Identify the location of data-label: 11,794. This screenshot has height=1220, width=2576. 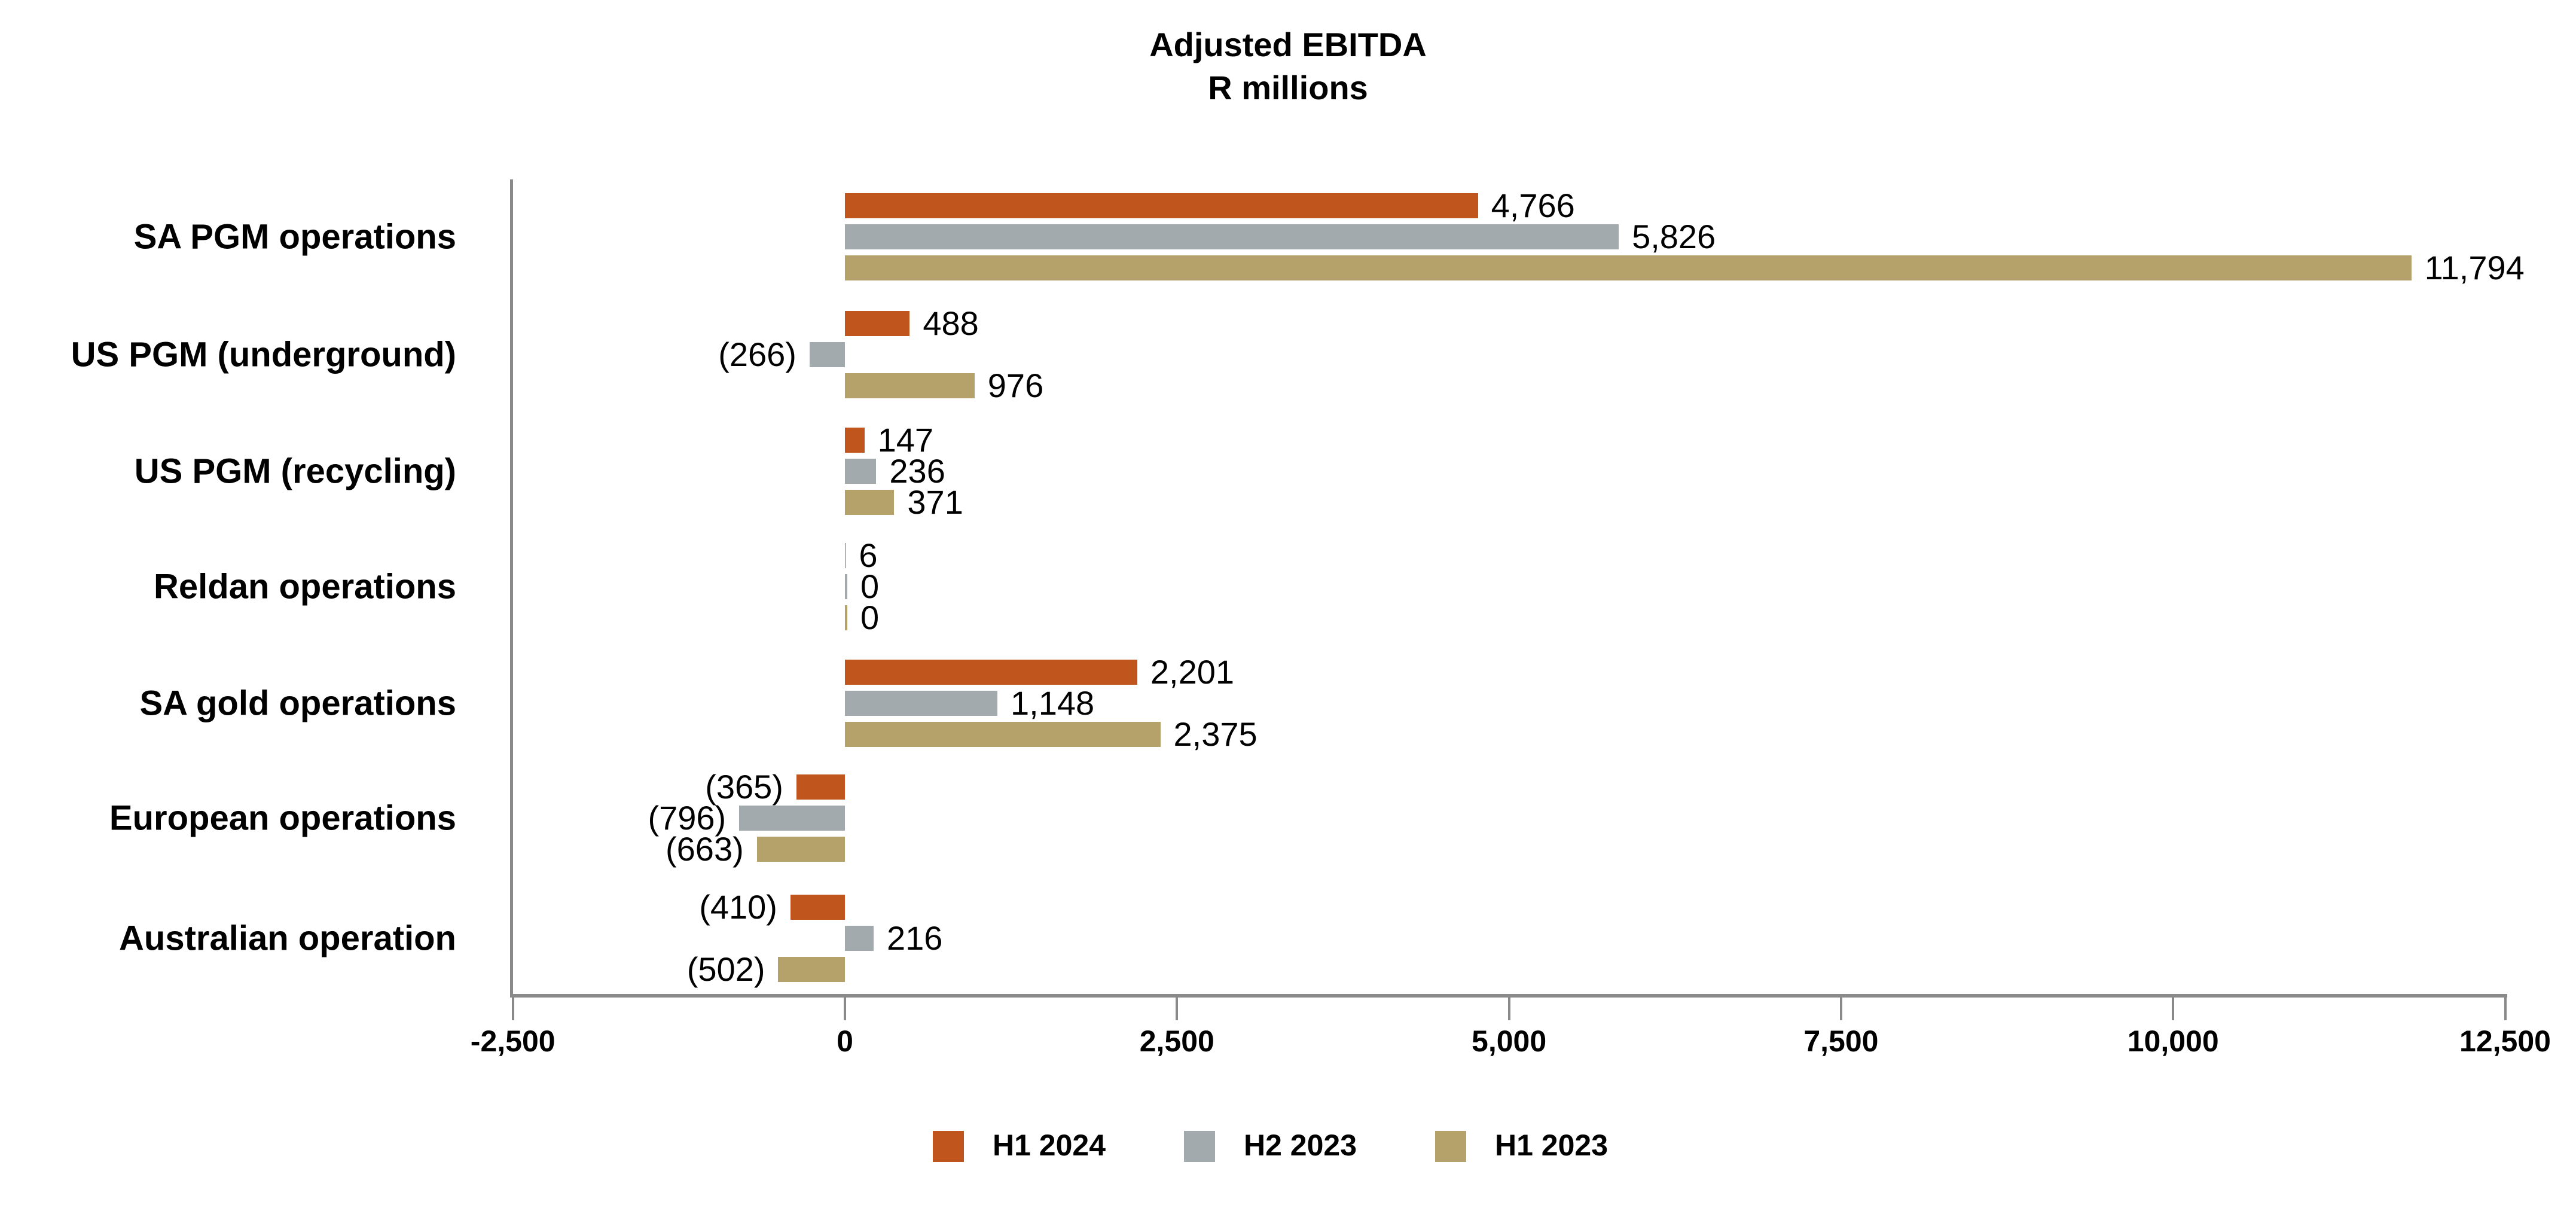
(2474, 267).